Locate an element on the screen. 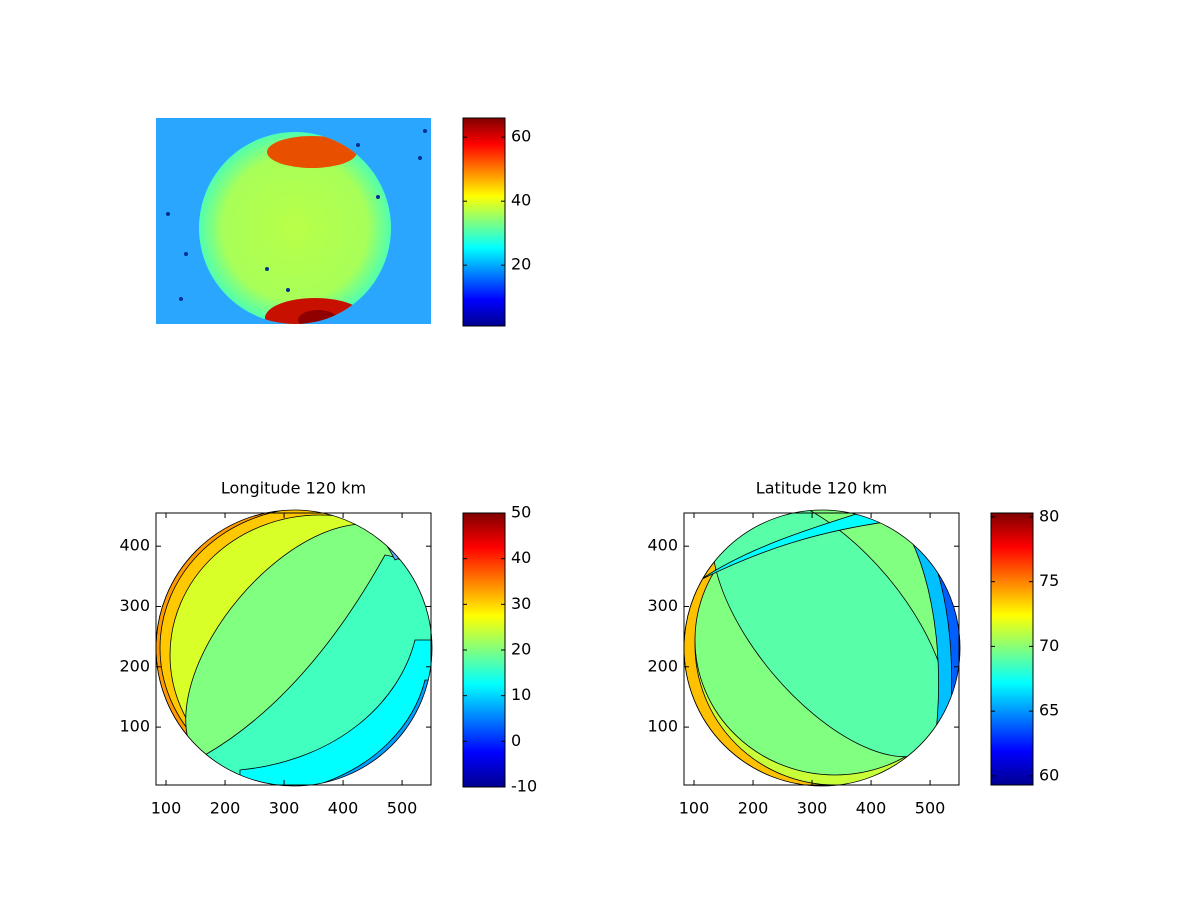 The height and width of the screenshot is (901, 1200). colorbar-tick-label: 70 is located at coordinates (1049, 645).